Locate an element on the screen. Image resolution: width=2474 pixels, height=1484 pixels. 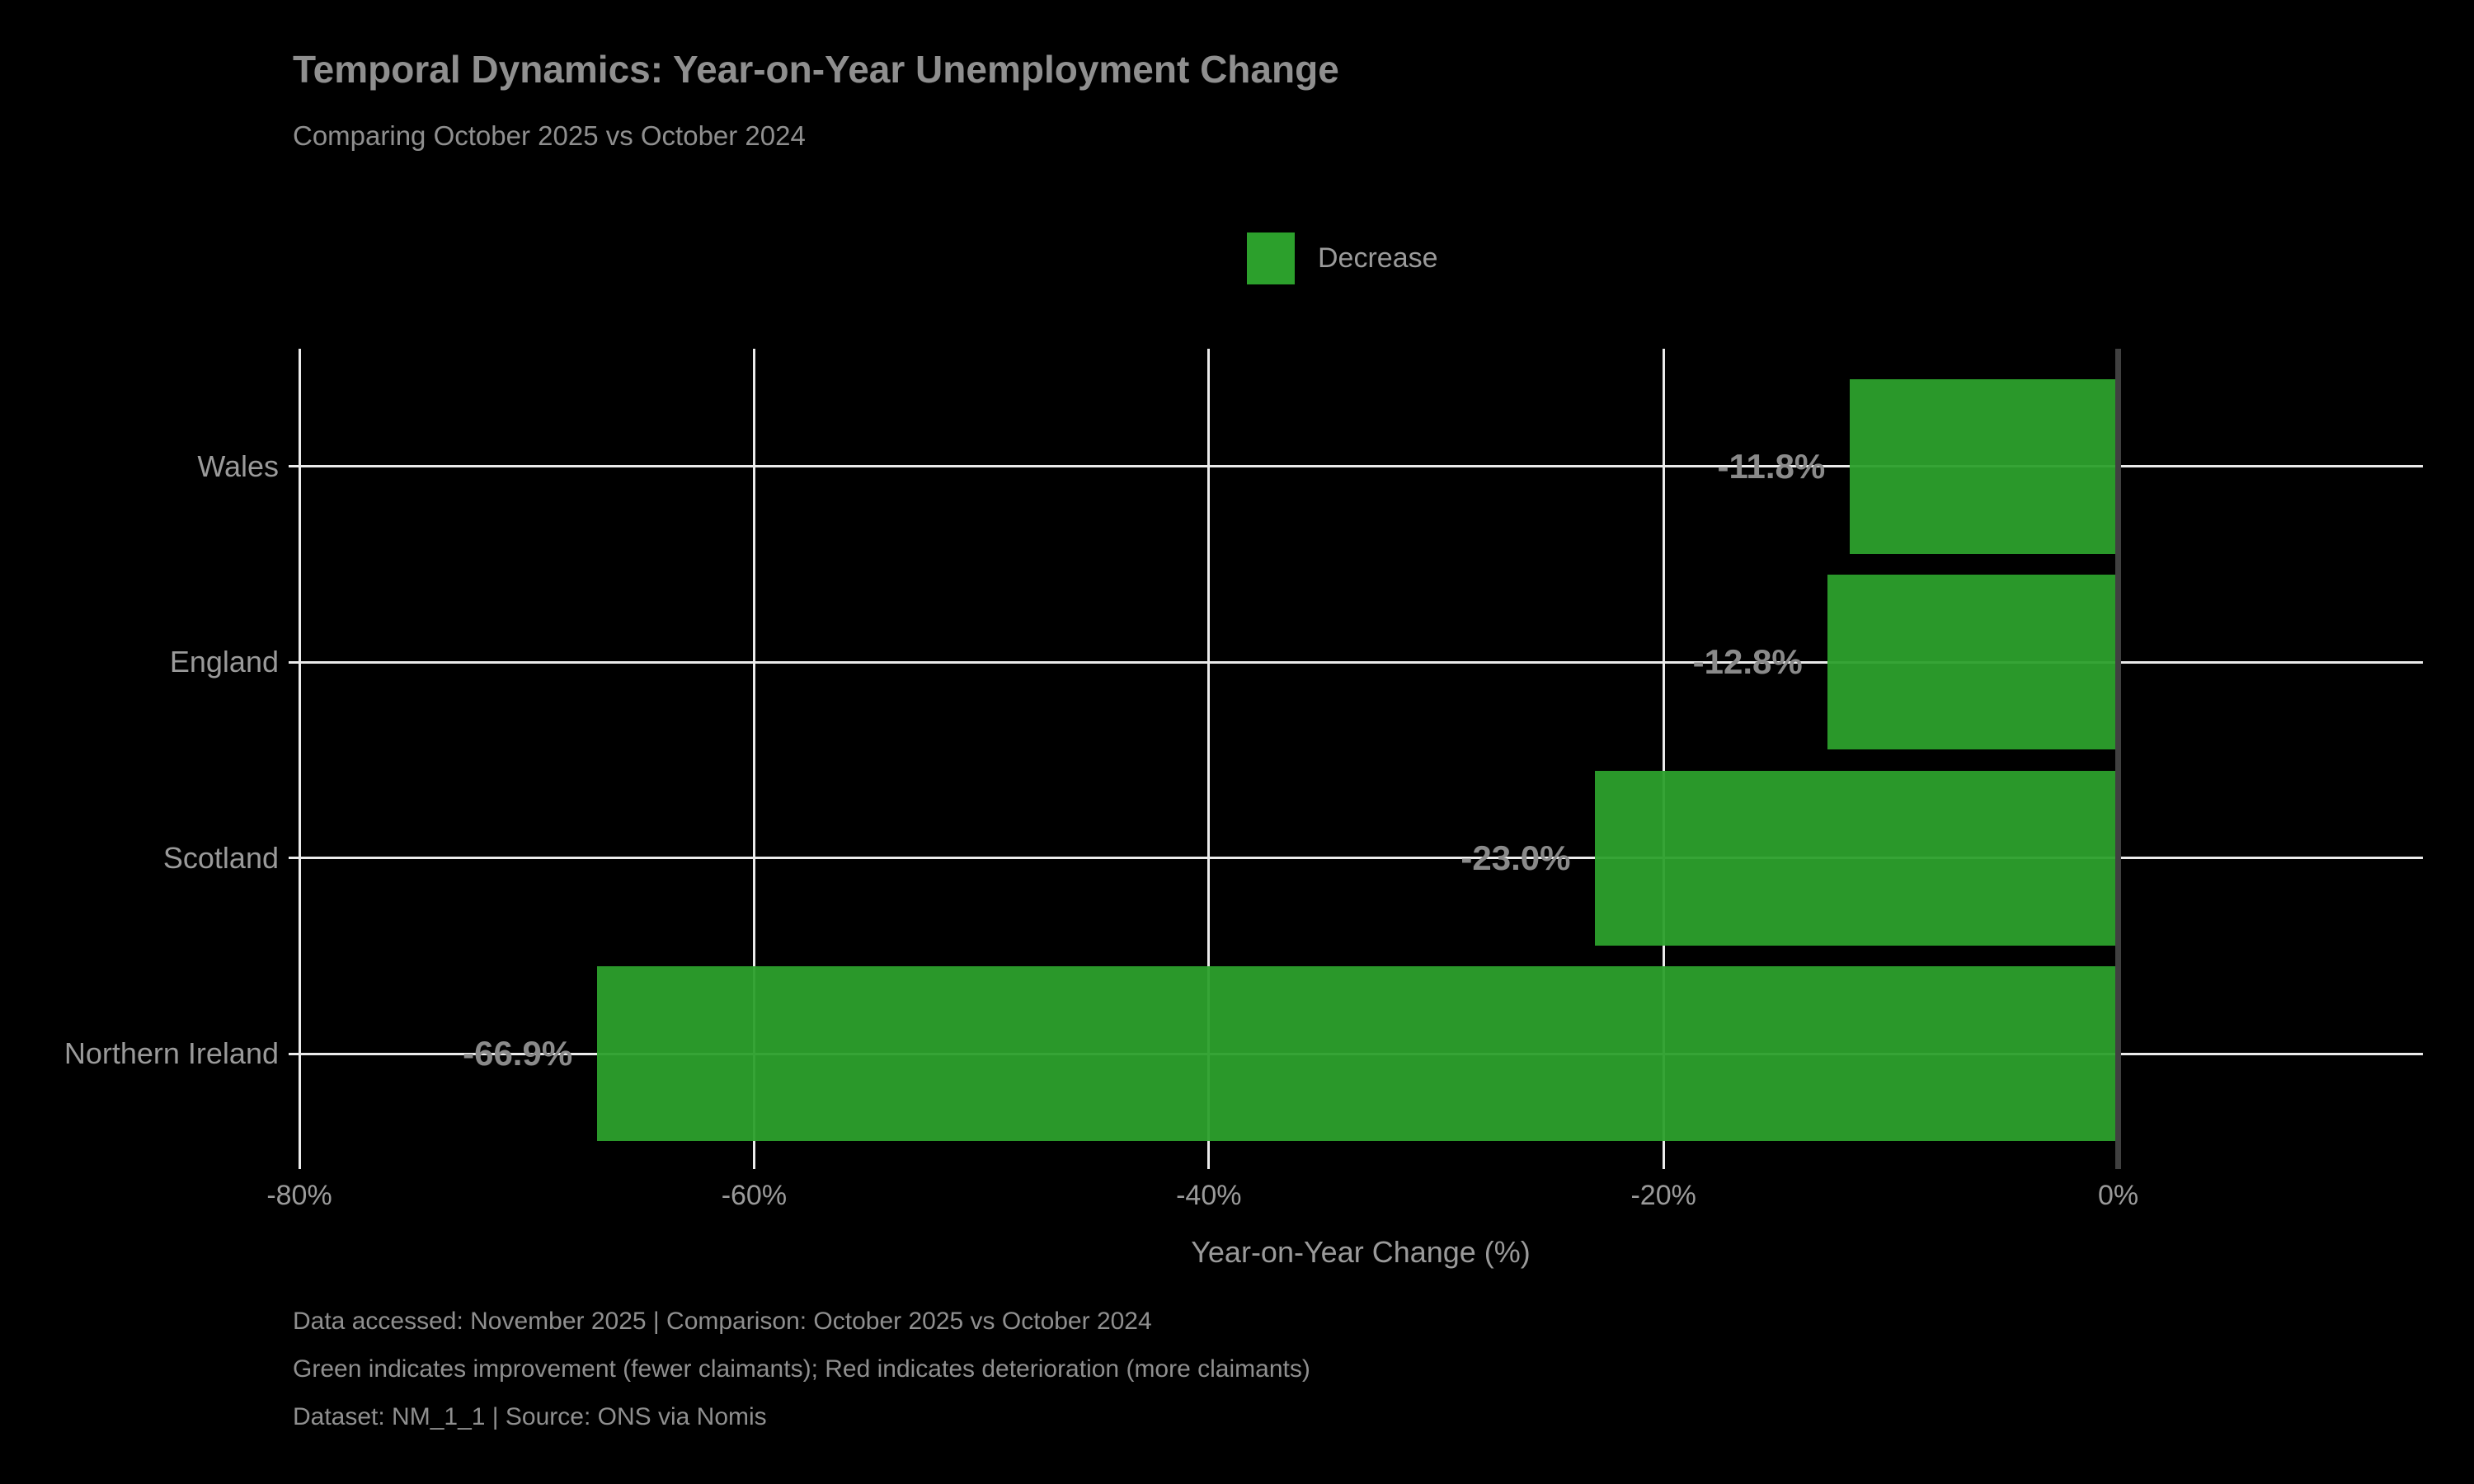
value-label-england: -12.8% is located at coordinates (1747, 662).